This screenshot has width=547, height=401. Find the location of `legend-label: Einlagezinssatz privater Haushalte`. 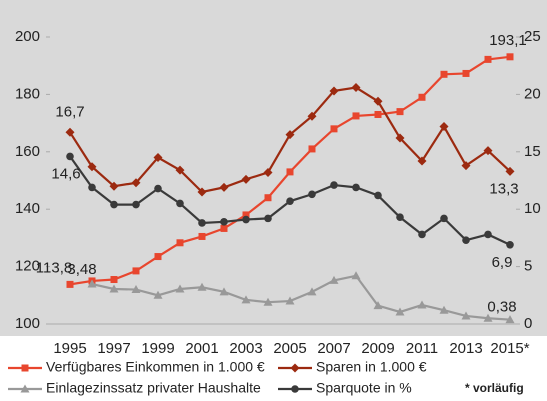

legend-label: Einlagezinssatz privater Haushalte is located at coordinates (153, 388).